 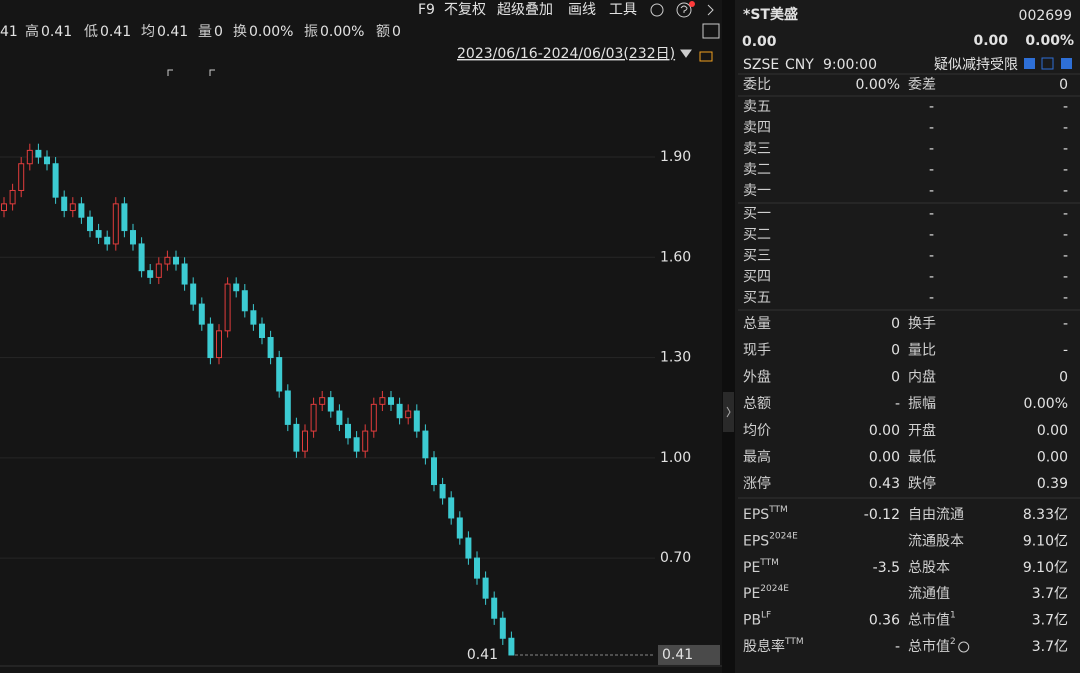 I want to click on stat-label-text: PE, so click(x=751, y=594).